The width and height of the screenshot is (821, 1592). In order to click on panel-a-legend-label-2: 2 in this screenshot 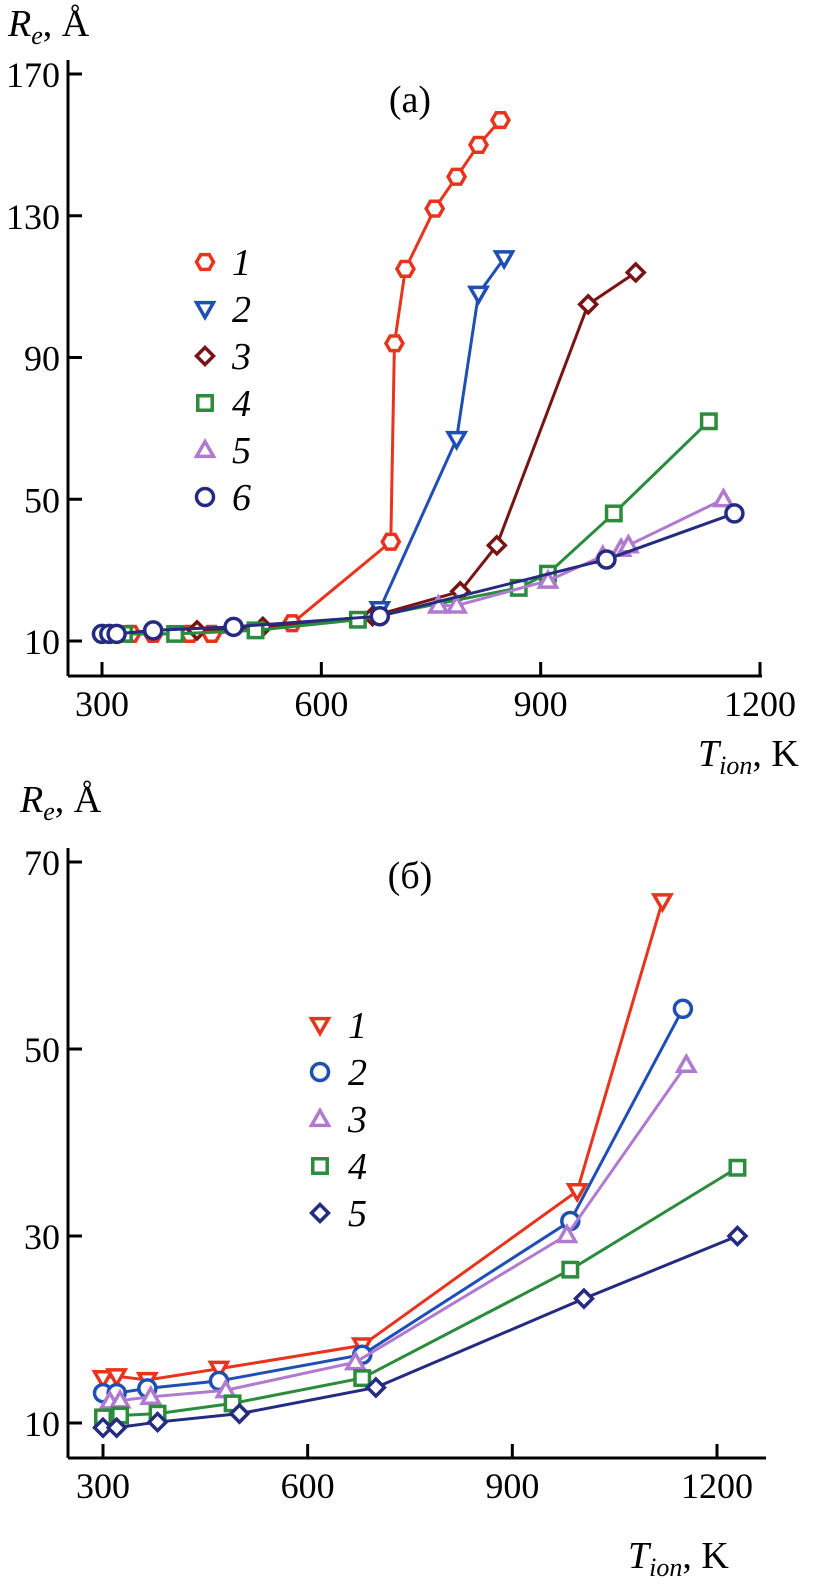, I will do `click(241, 310)`.